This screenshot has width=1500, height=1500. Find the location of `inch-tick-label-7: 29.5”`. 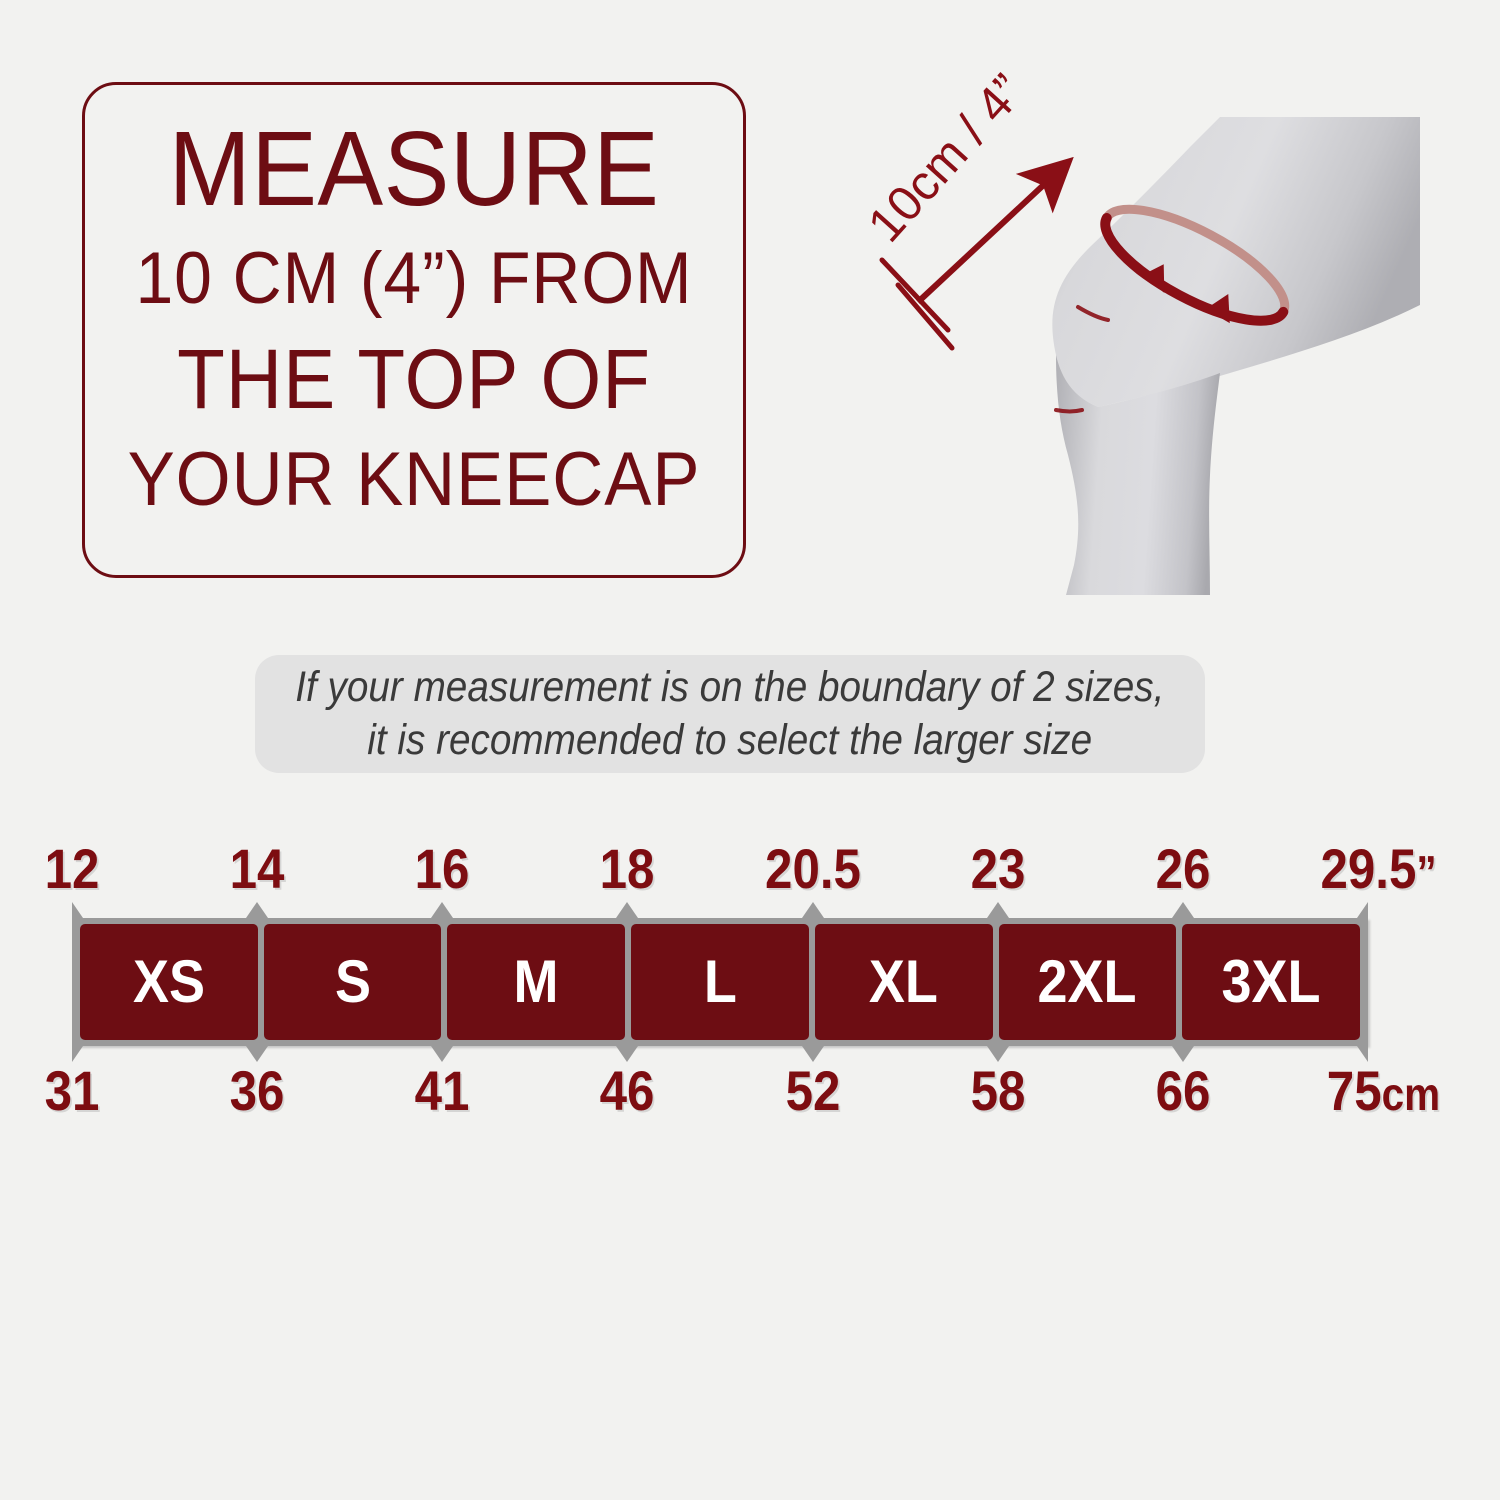

inch-tick-label-7: 29.5” is located at coordinates (1378, 868).